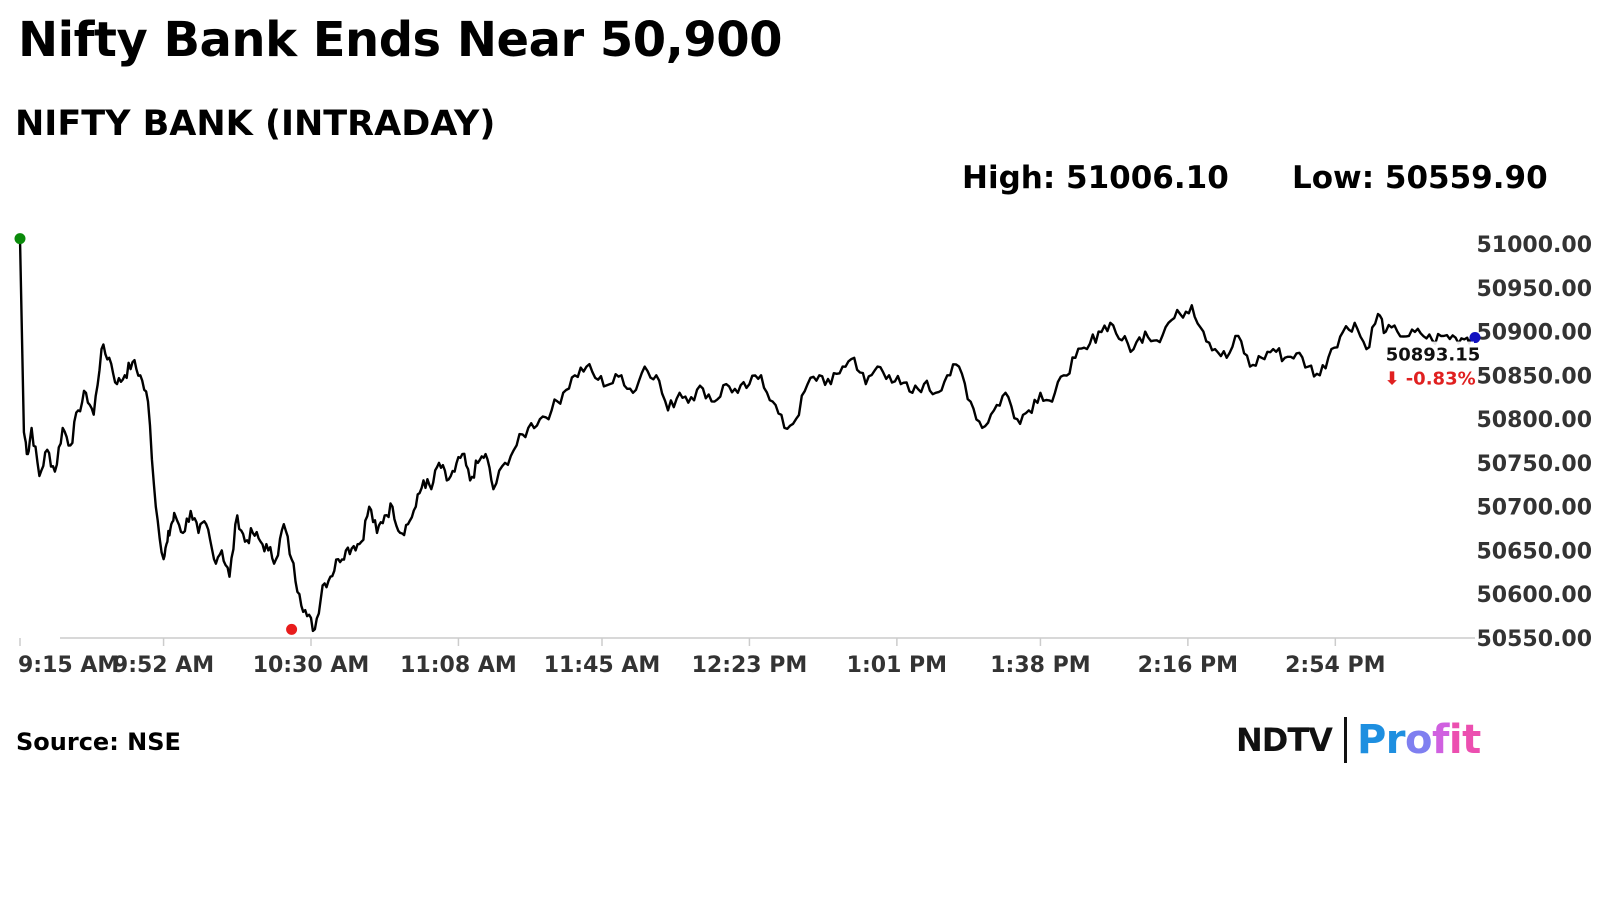 The height and width of the screenshot is (900, 1600). Describe the element at coordinates (1433, 352) in the screenshot. I see `last-price-label-bg` at that location.